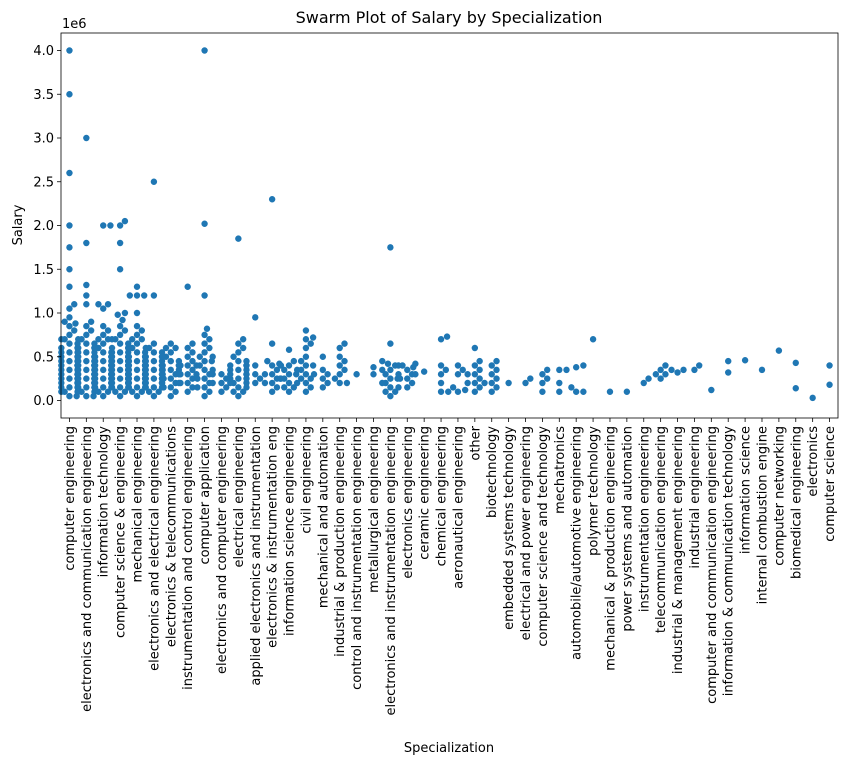  I want to click on x-tick-label: electronics engineering, so click(408, 502).